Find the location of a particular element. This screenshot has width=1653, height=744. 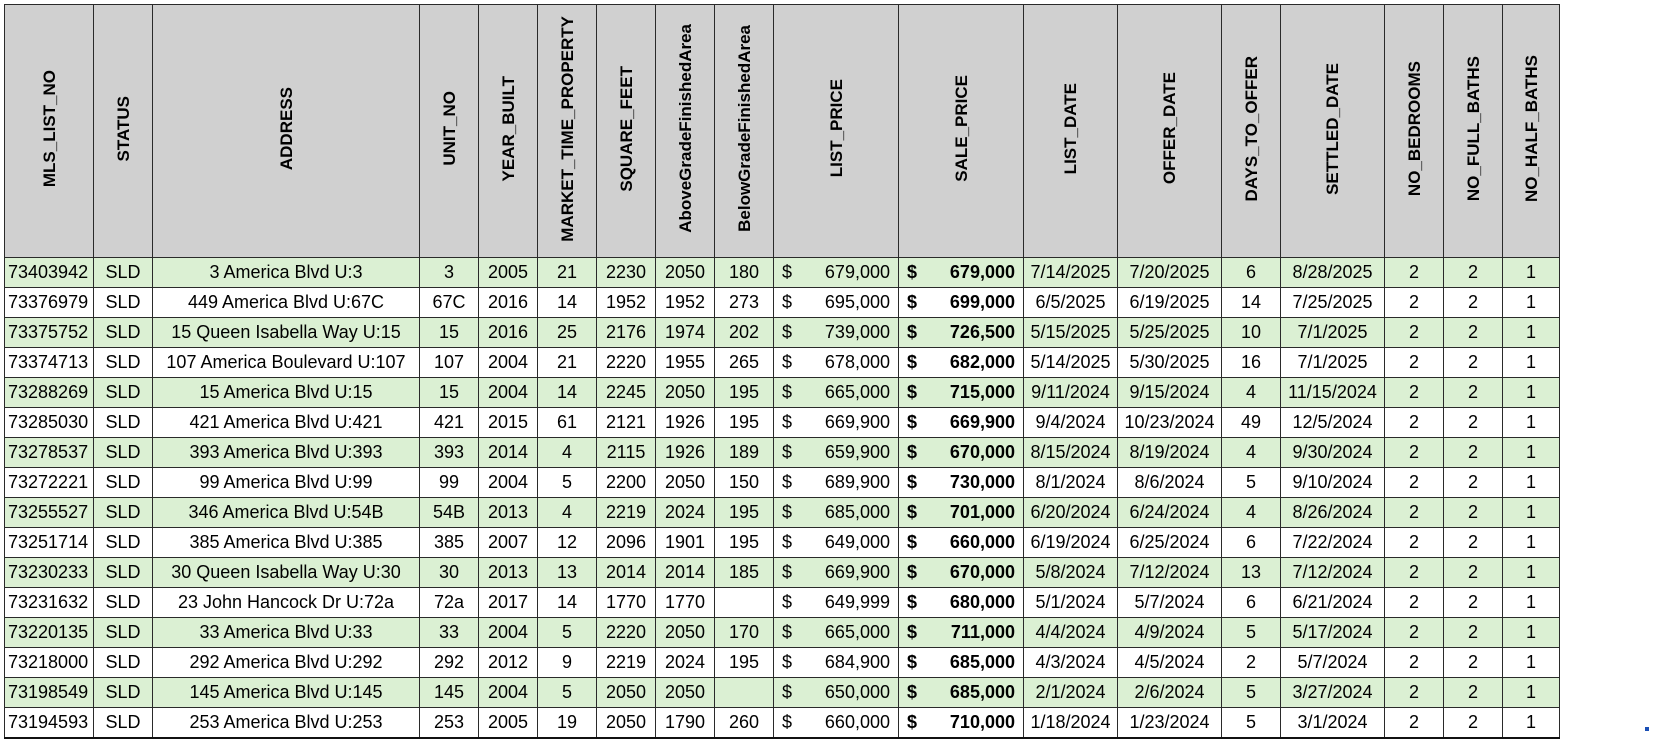

cell-offer-date: 10/23/2024 is located at coordinates (1169, 422).